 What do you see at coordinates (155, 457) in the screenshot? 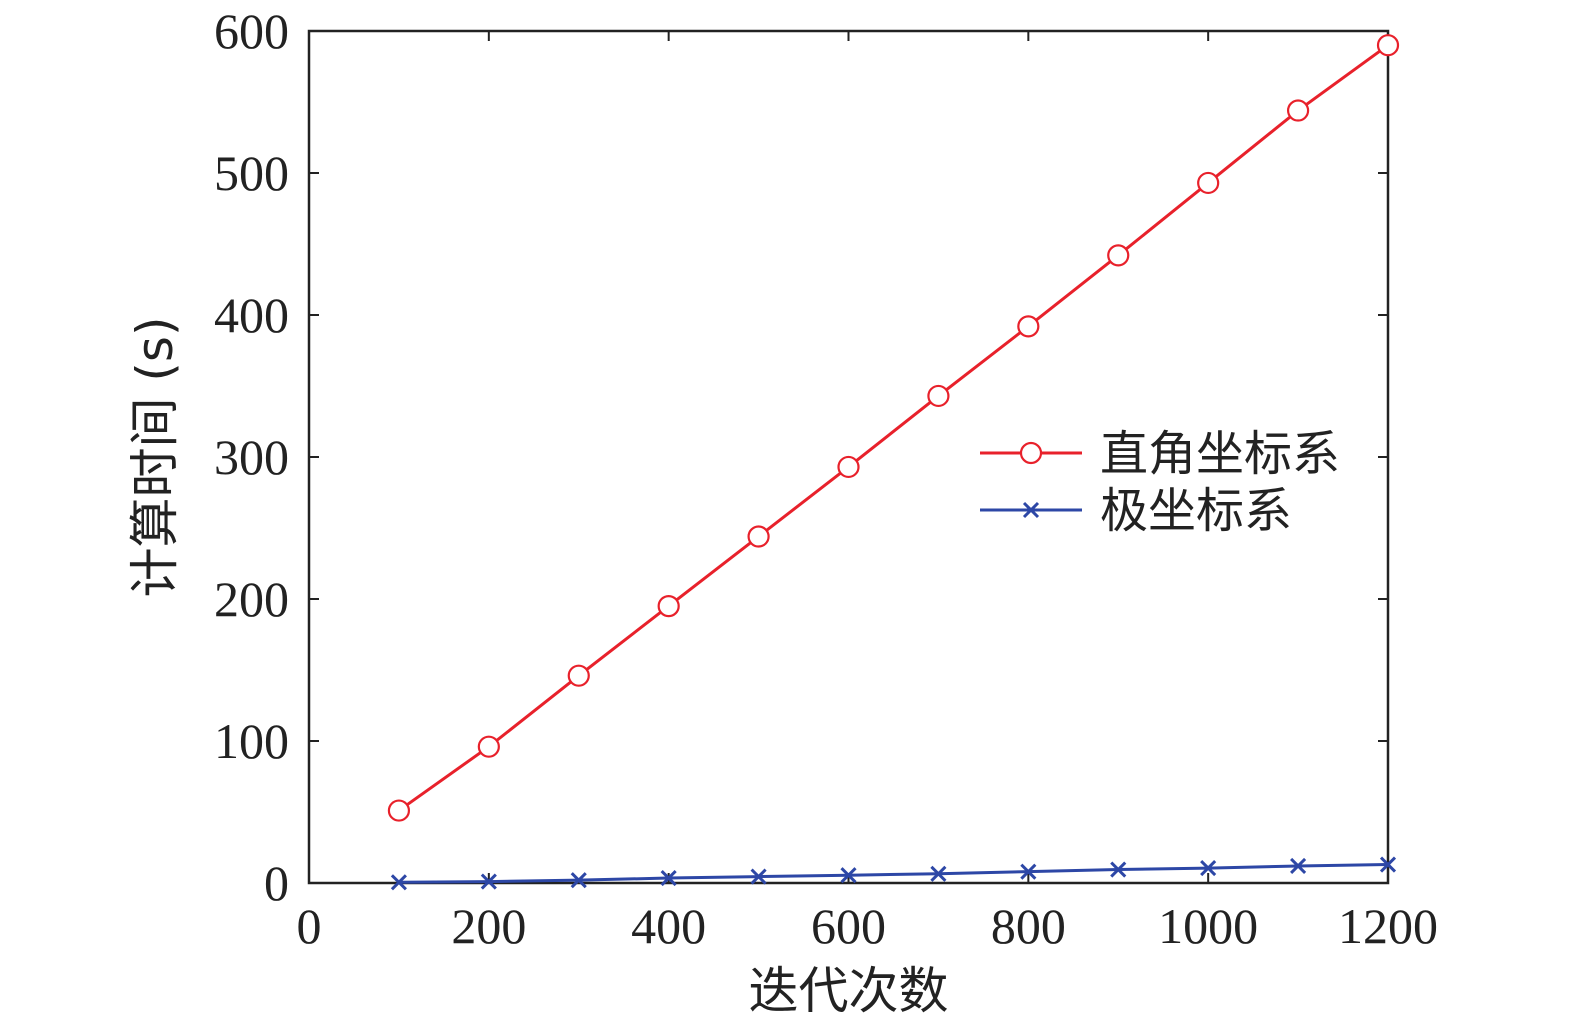
I see `y-axis-label: 计算时间 (s)` at bounding box center [155, 457].